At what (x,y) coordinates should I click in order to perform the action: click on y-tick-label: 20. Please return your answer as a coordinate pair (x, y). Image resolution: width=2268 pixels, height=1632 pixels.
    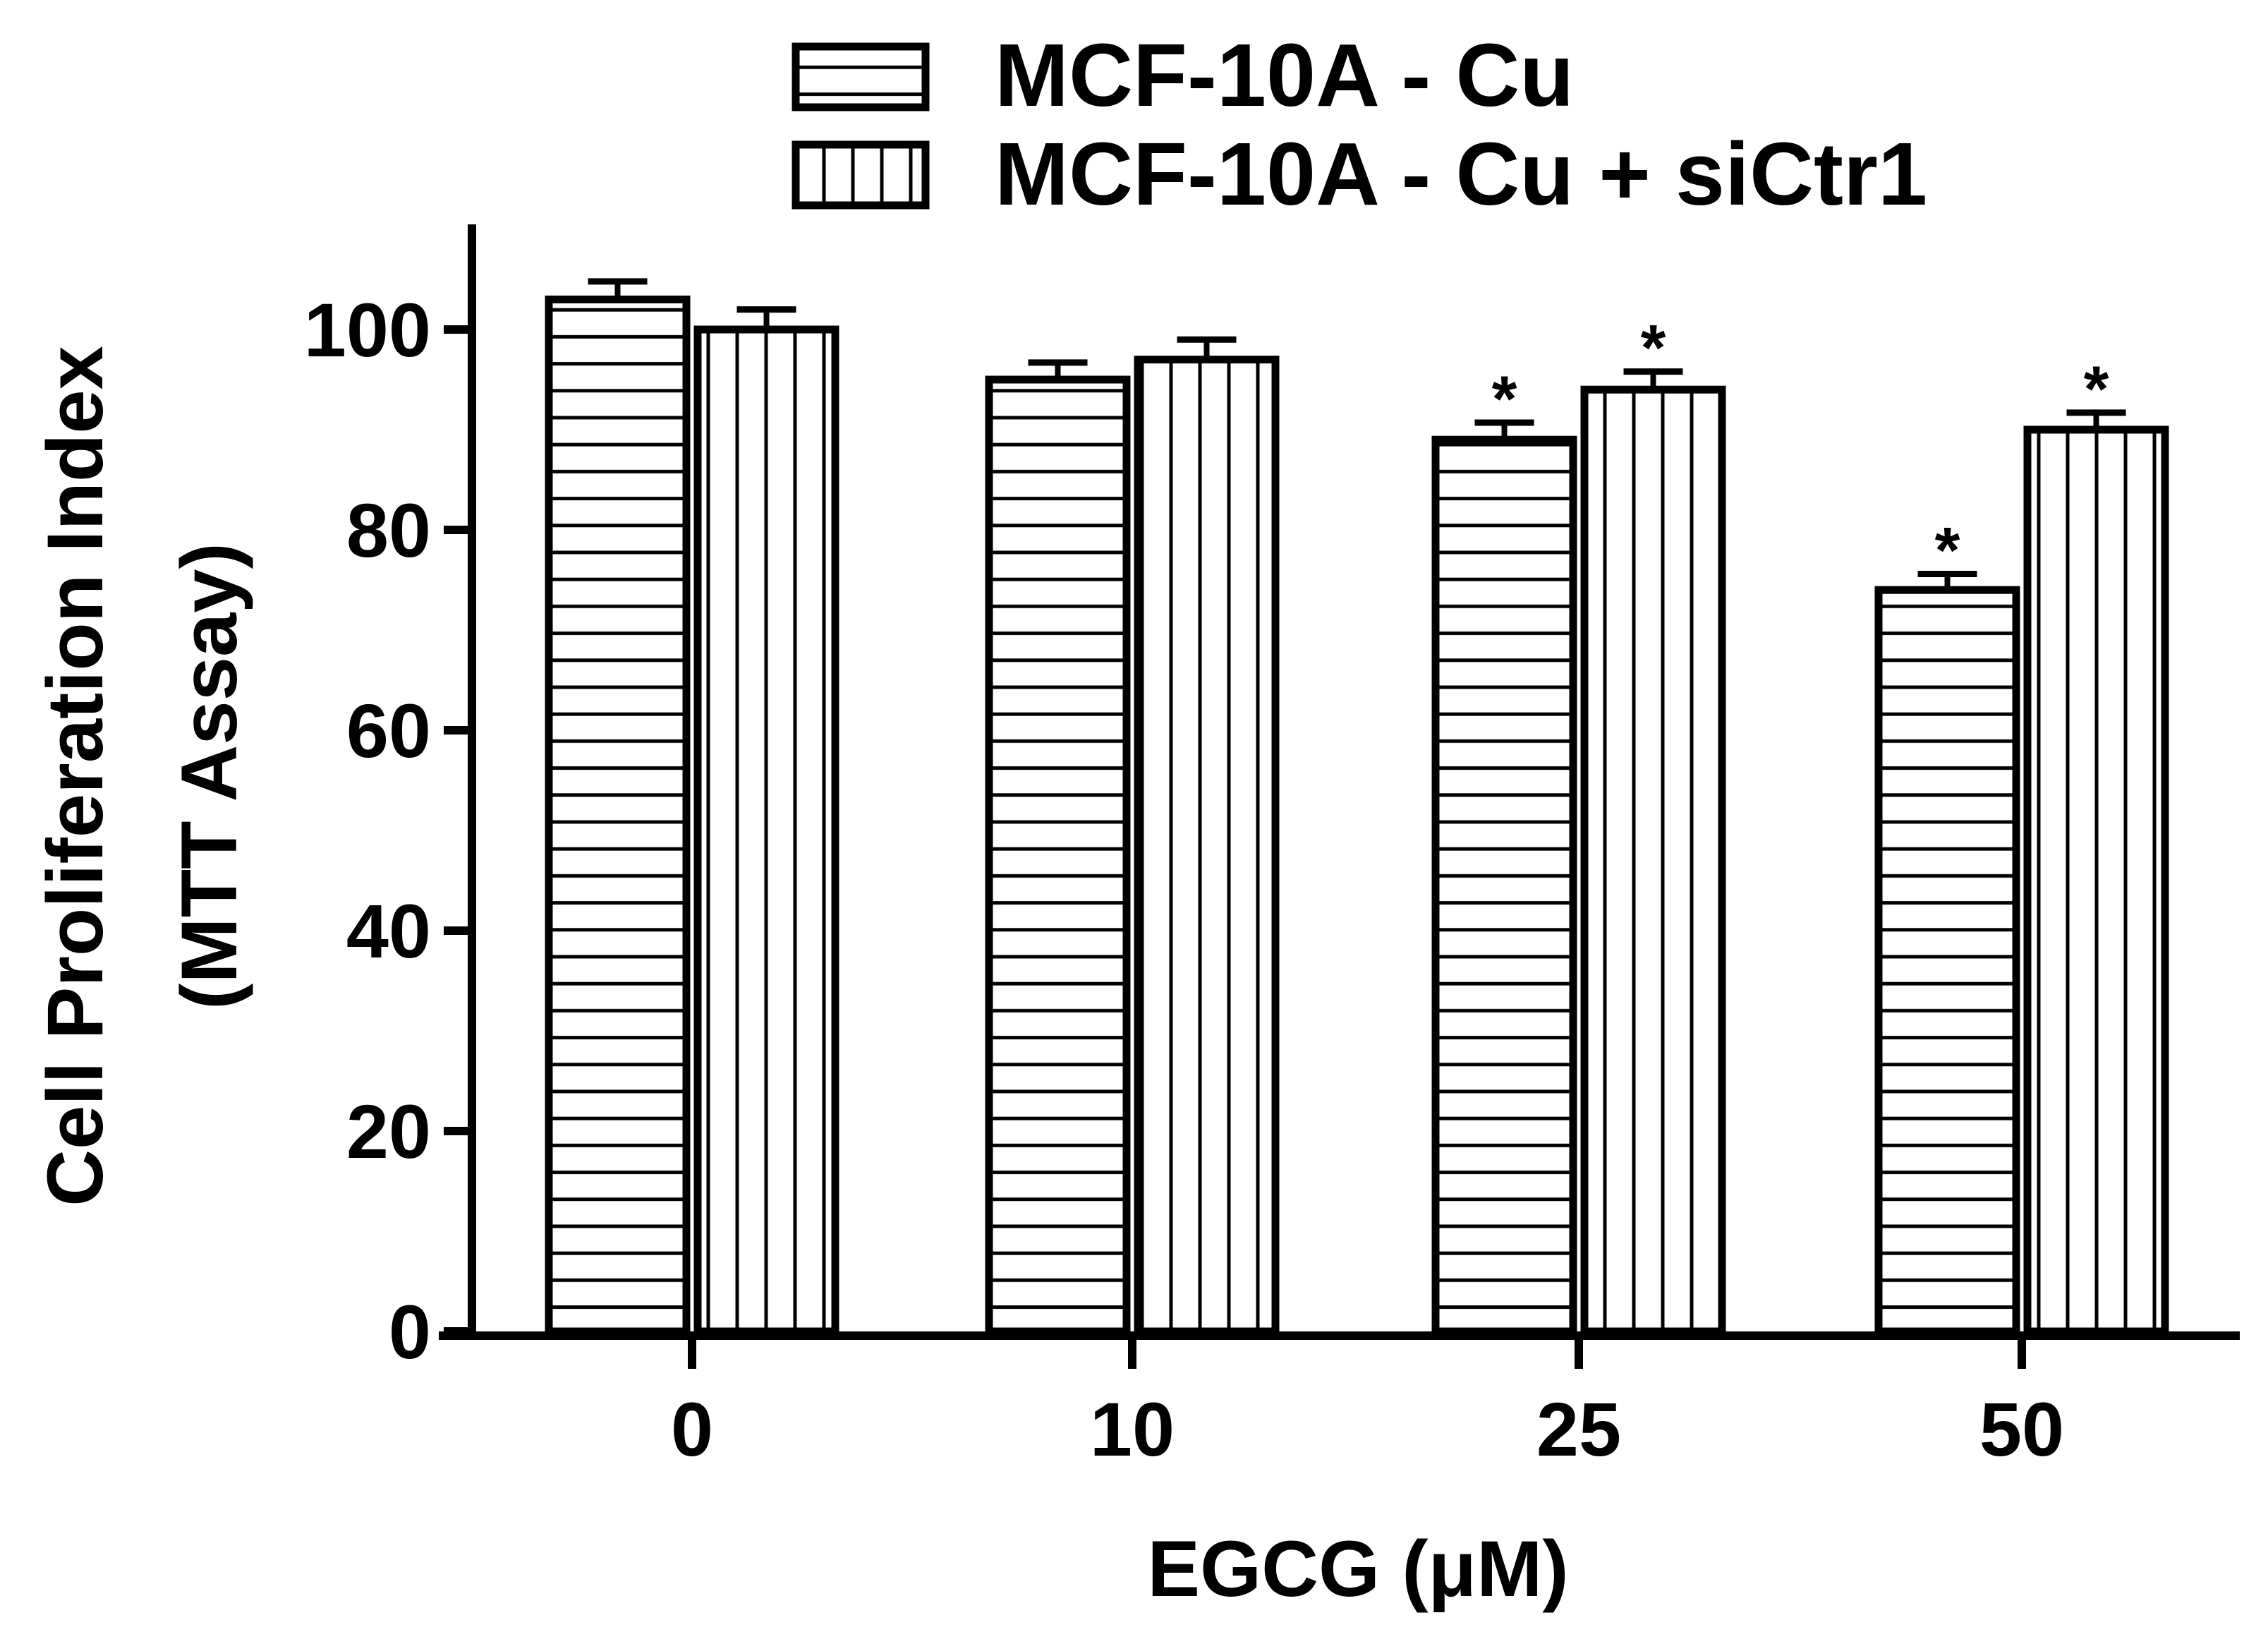
    Looking at the image, I should click on (388, 1131).